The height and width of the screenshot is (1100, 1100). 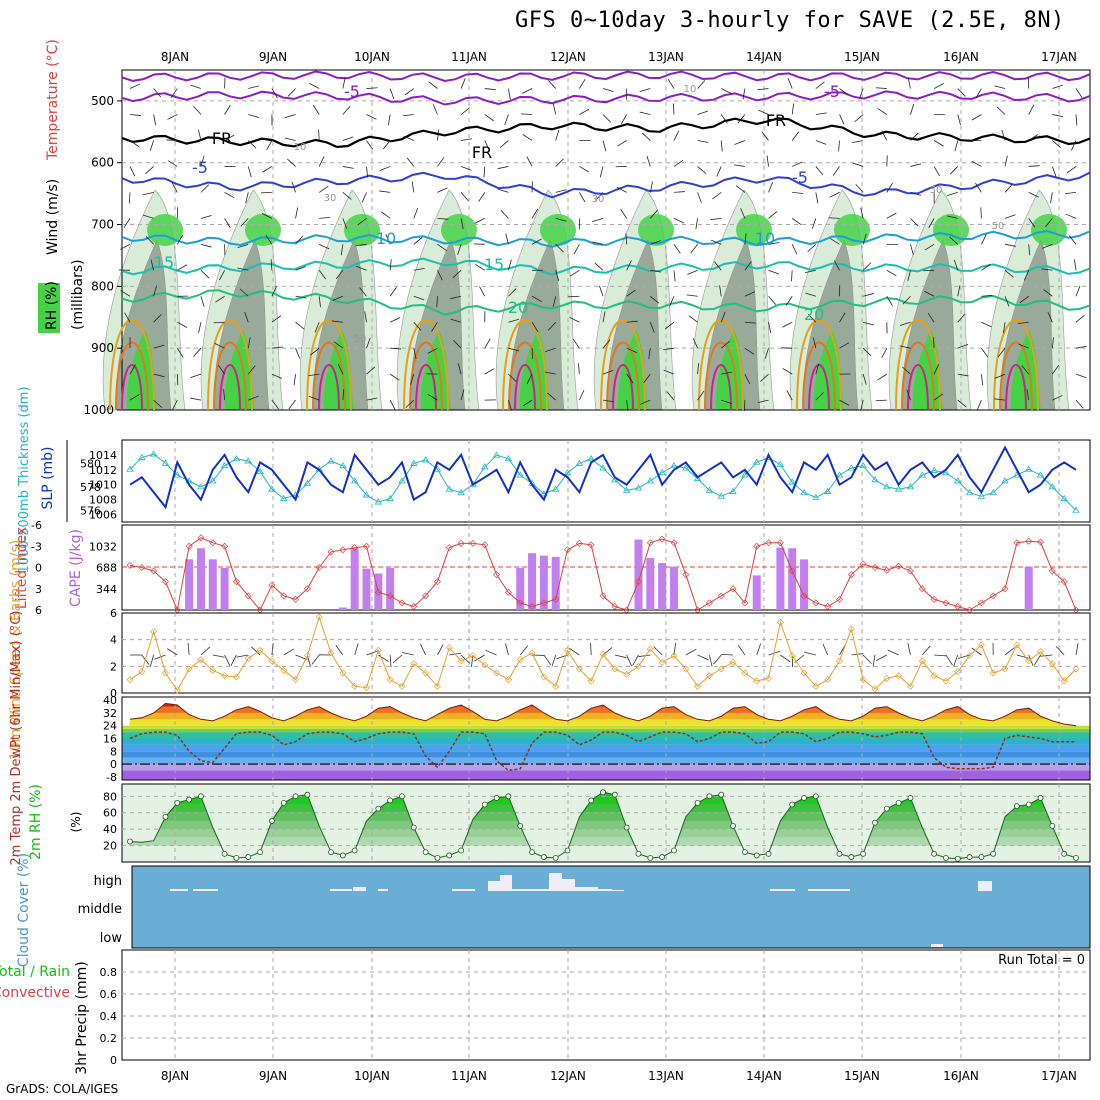 I want to click on x-tick-bottom-15JAN: 15JAN, so click(x=862, y=1076).